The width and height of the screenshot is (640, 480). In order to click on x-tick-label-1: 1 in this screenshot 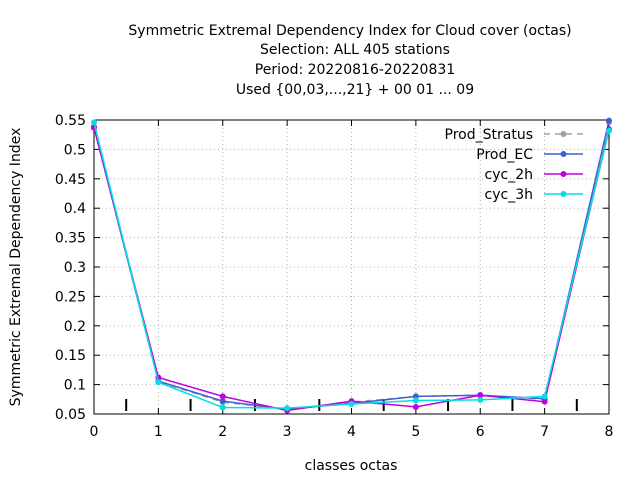, I will do `click(158, 432)`.